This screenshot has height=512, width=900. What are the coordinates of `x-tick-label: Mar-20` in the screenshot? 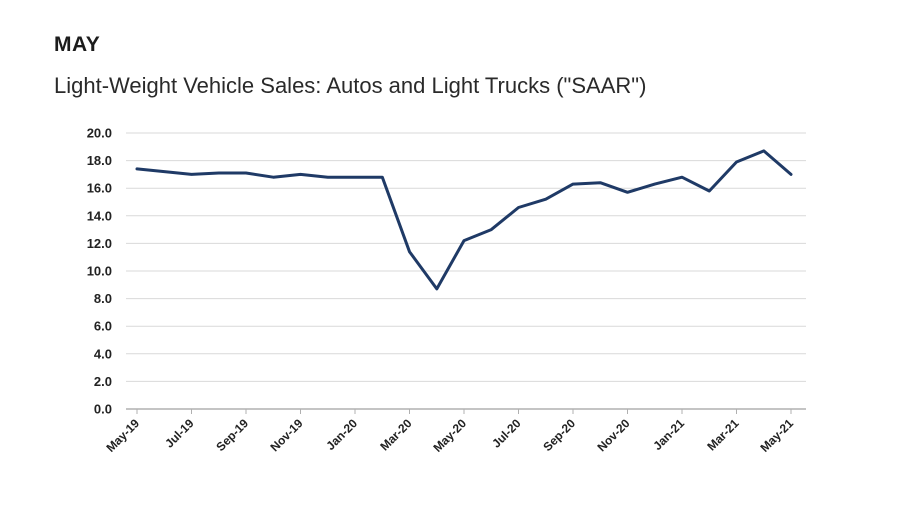 It's located at (395, 434).